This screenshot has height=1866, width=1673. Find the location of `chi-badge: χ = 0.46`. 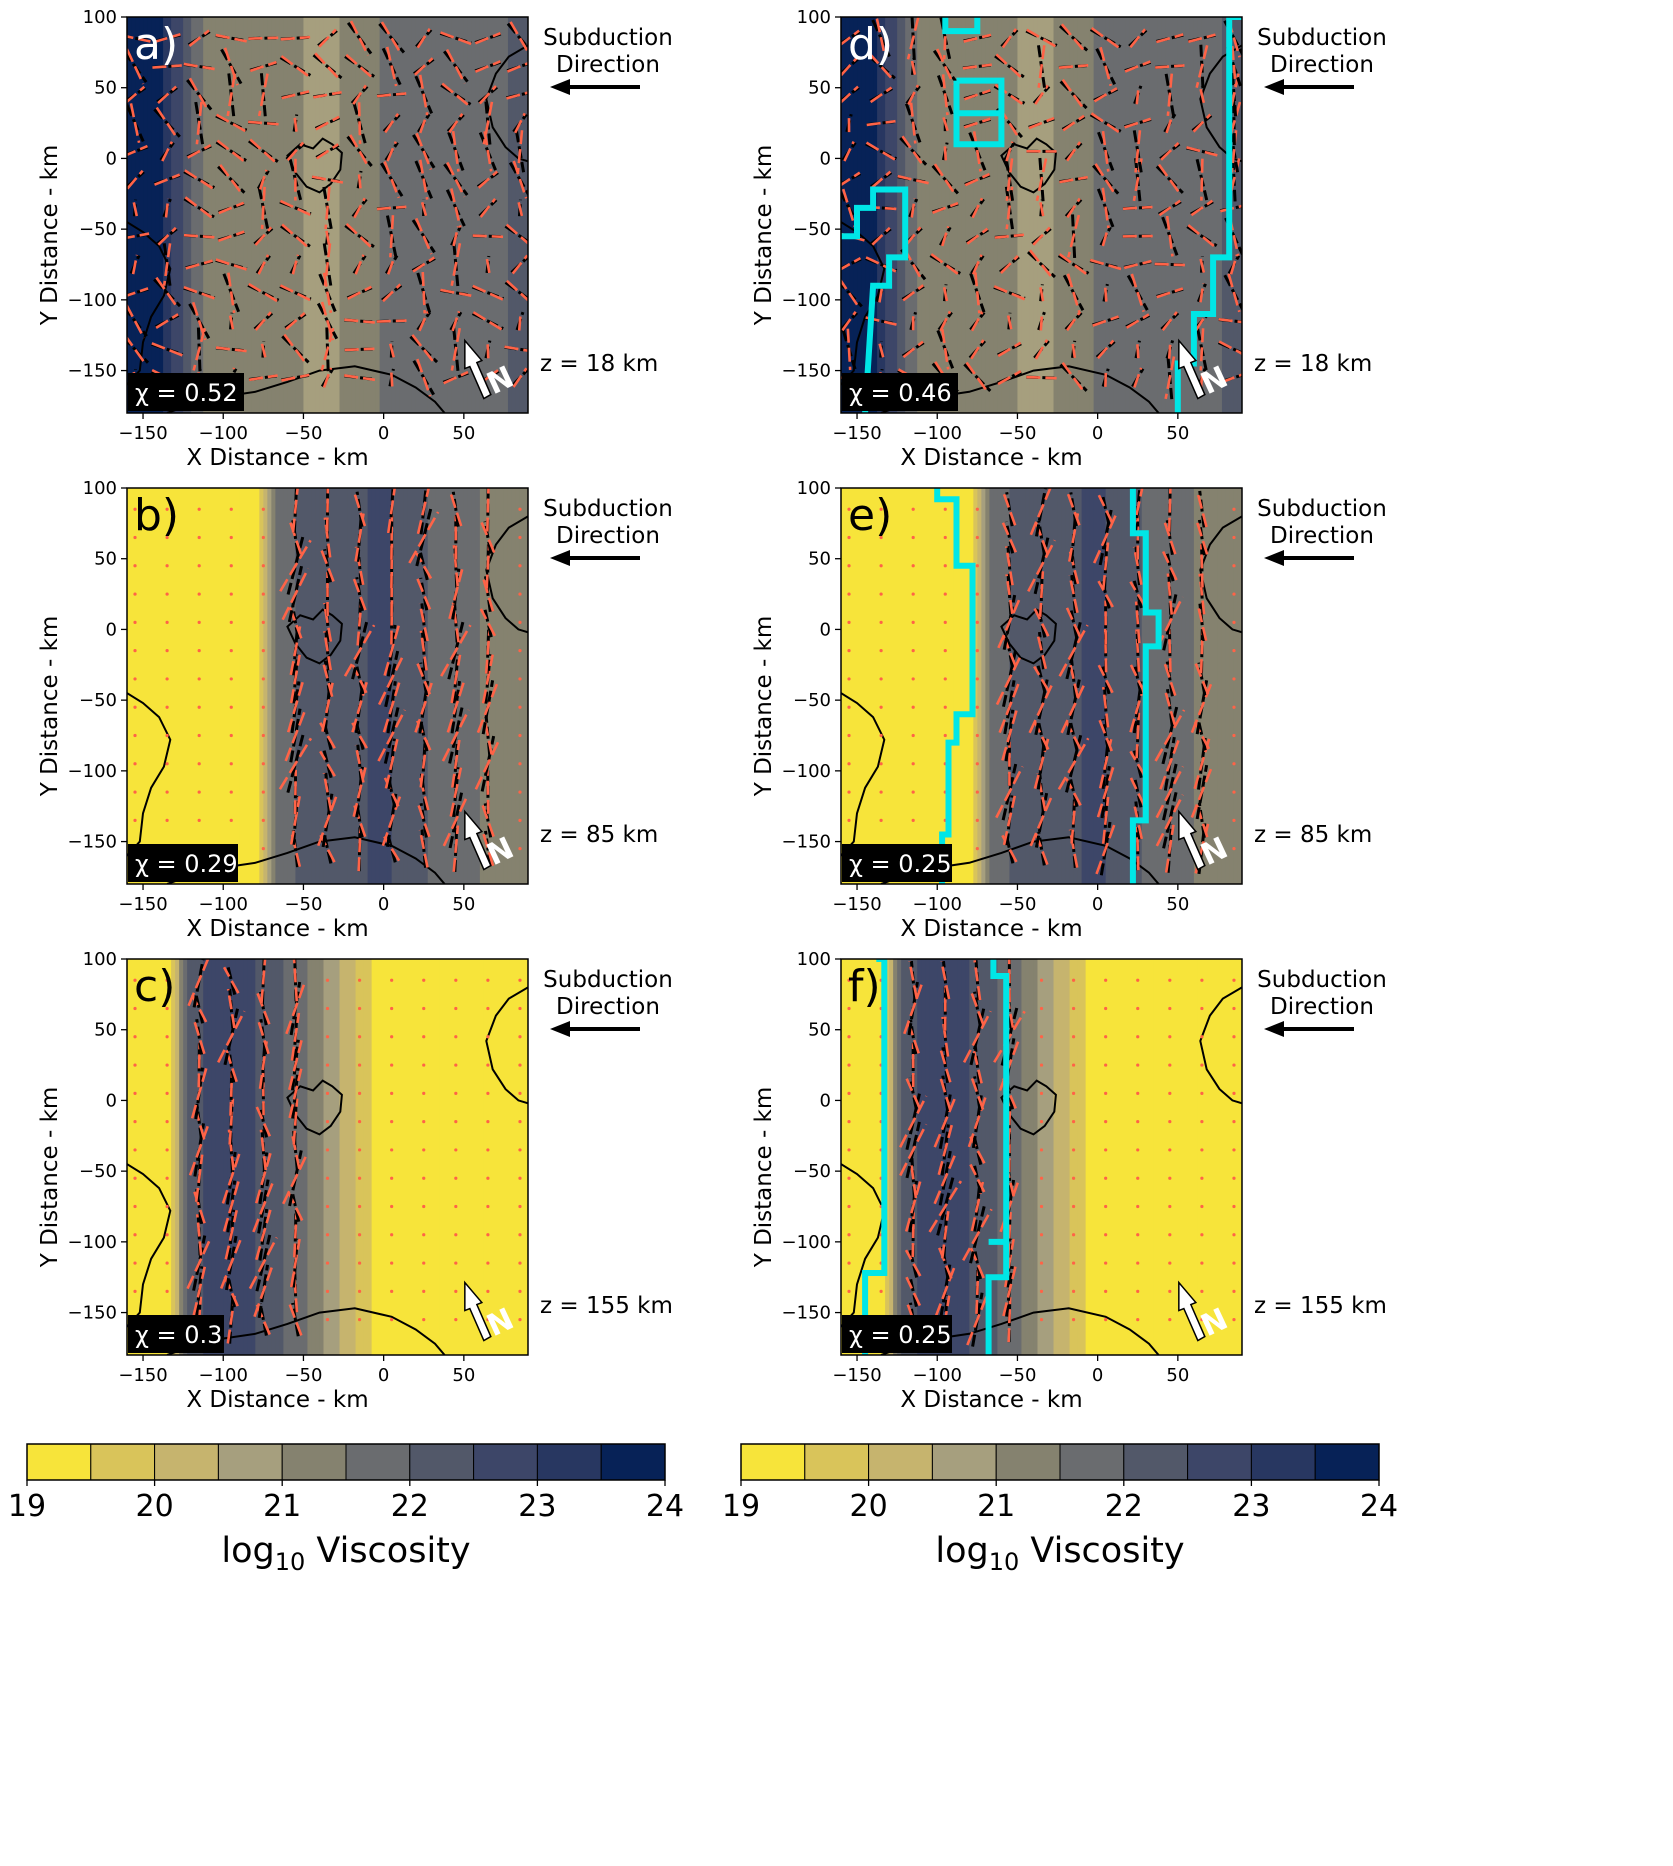

chi-badge: χ = 0.46 is located at coordinates (900, 392).